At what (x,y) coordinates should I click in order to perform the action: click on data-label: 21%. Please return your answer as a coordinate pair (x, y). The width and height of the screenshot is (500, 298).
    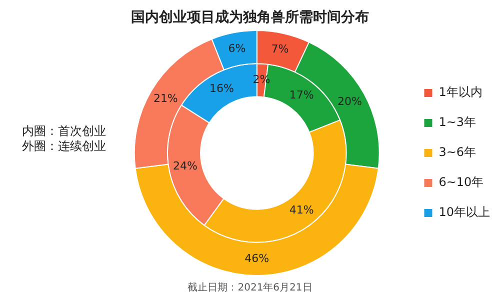
    Looking at the image, I should click on (165, 98).